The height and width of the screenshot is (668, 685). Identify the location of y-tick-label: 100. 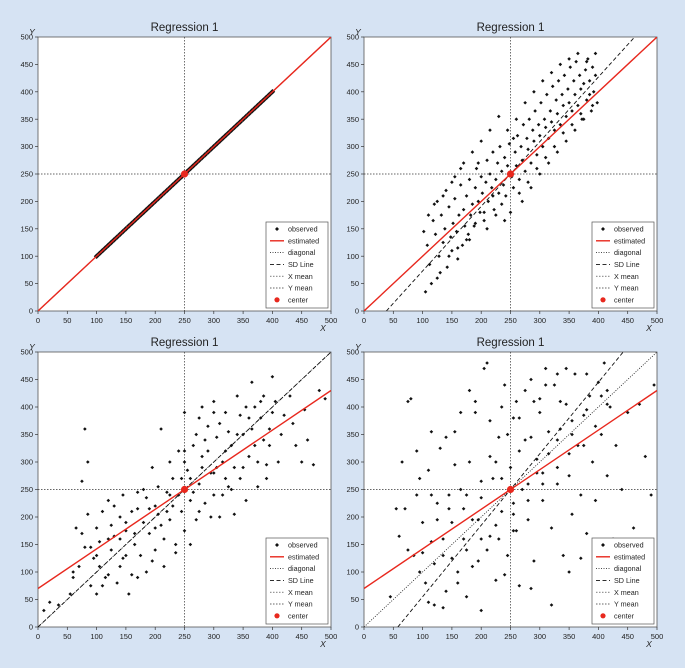
(352, 572).